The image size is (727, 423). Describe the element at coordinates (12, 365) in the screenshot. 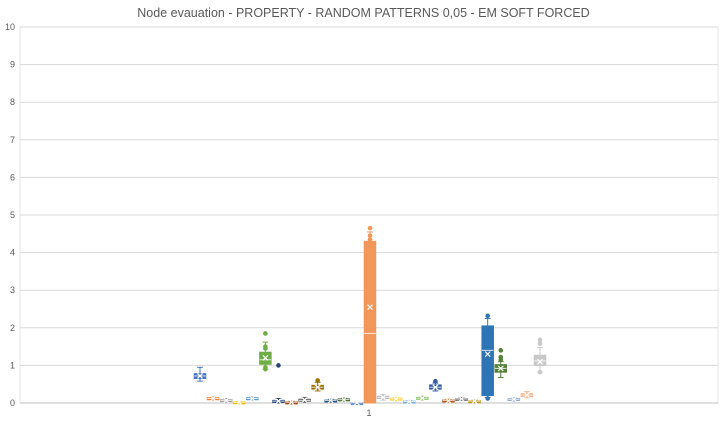

I see `y-tick-label: 1` at that location.